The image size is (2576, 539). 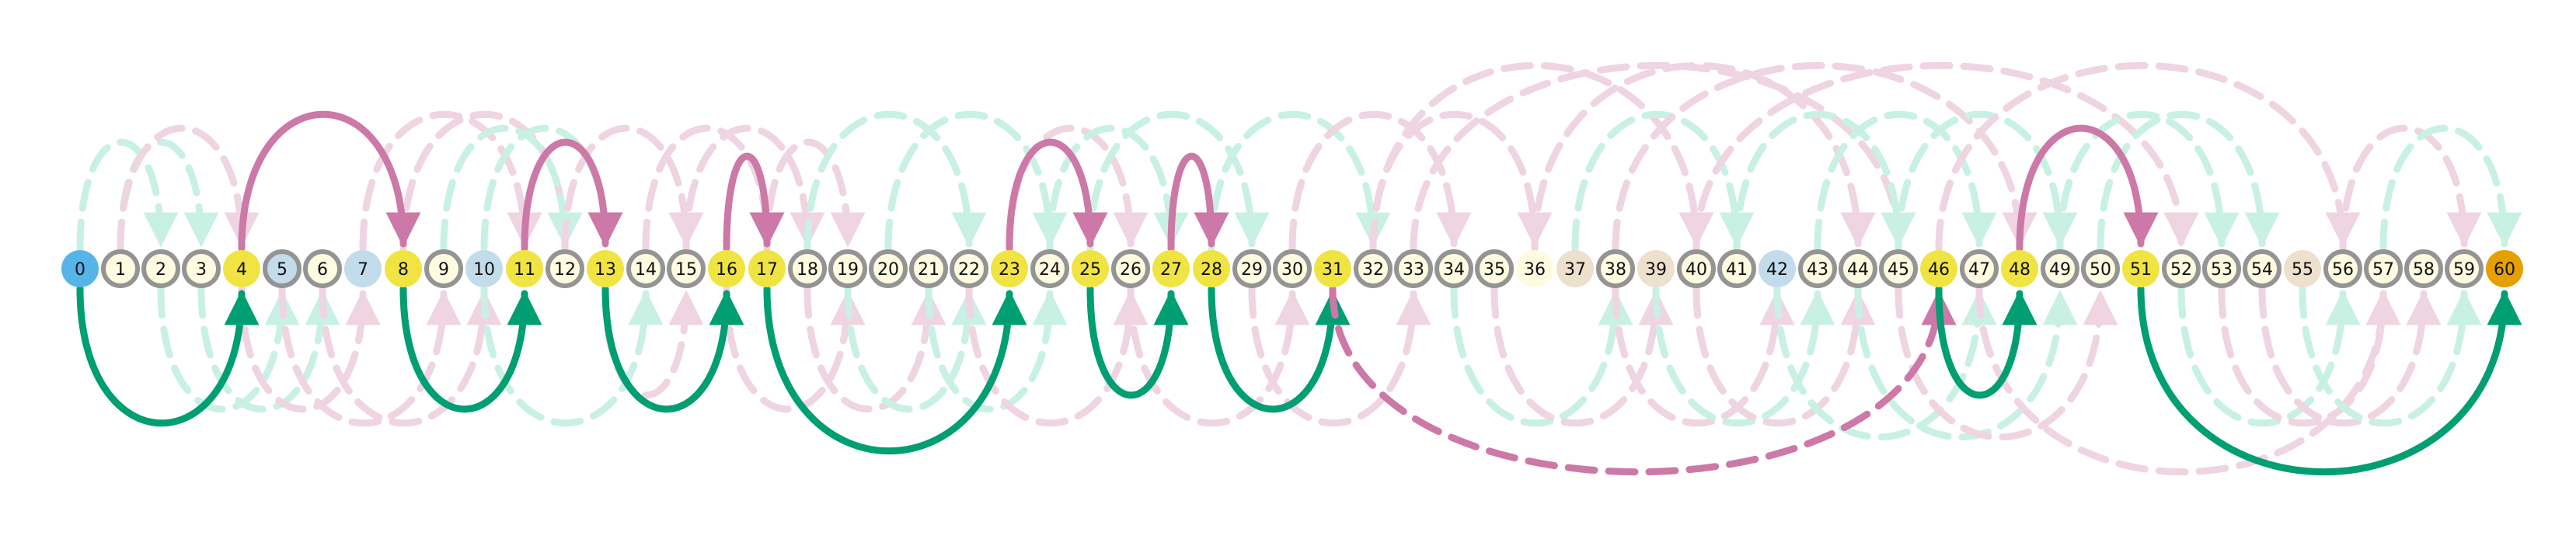 What do you see at coordinates (1494, 270) in the screenshot?
I see `node-label: 35` at bounding box center [1494, 270].